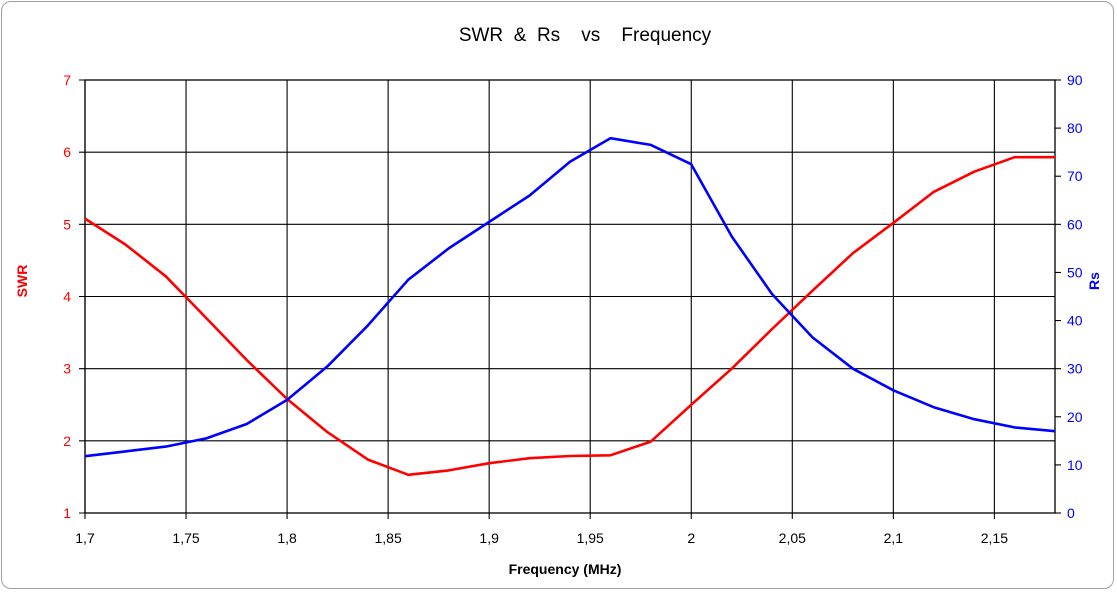 The image size is (1117, 592). I want to click on x-tick-label: 2, so click(691, 538).